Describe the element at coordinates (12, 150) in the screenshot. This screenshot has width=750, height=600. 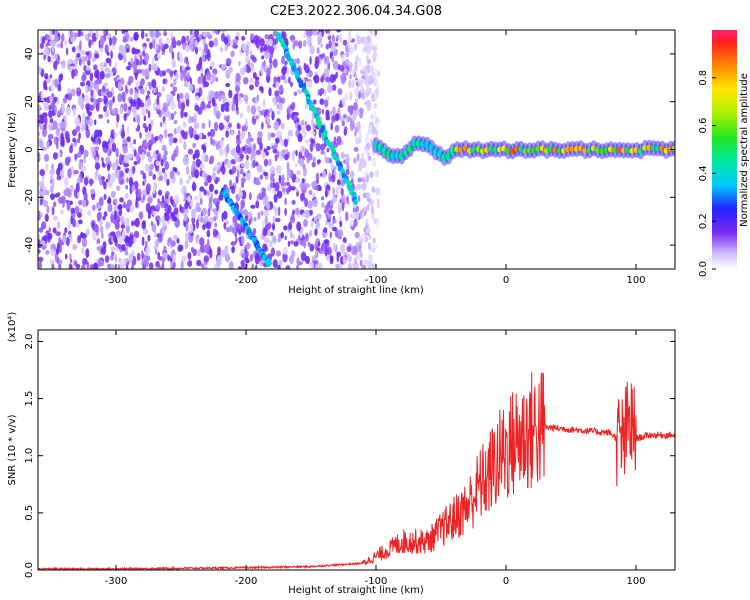
I see `spectrogram-y-label: Frequency (Hz)` at that location.